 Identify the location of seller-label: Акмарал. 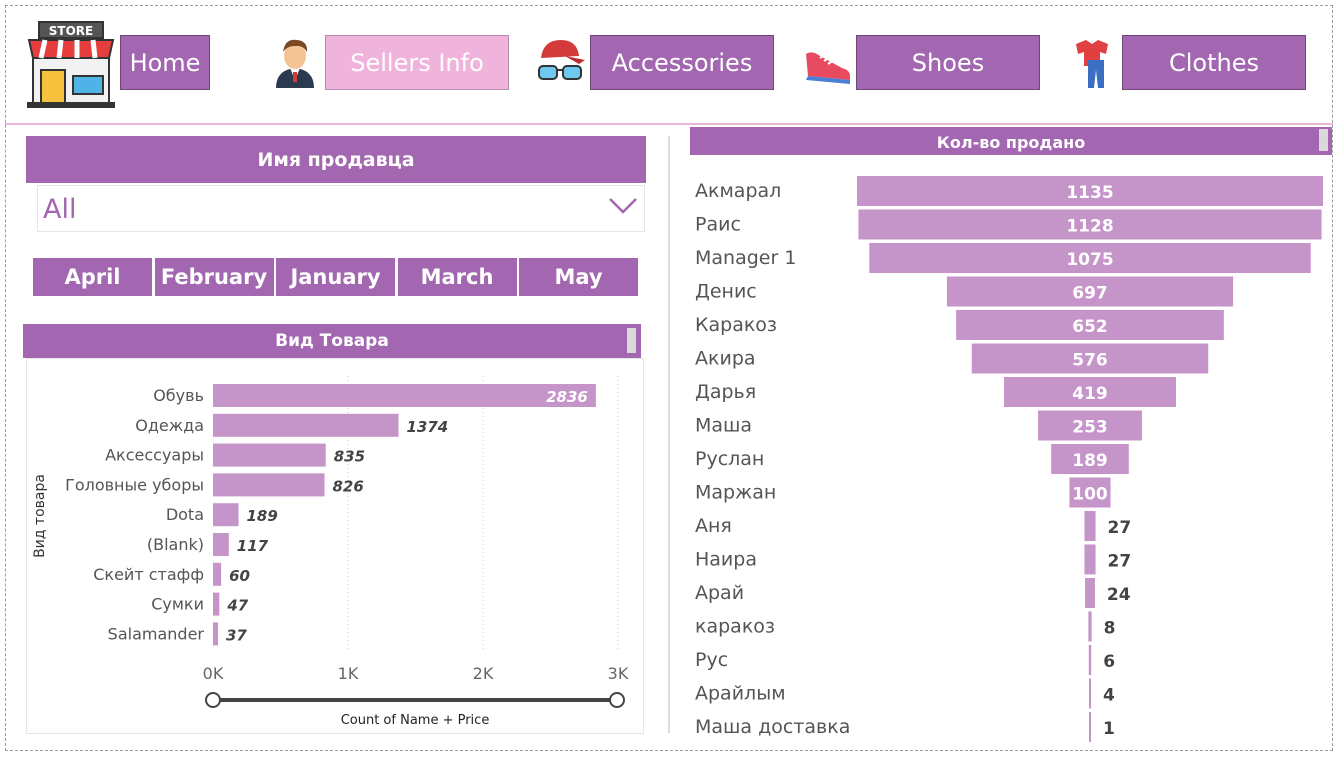
(738, 191).